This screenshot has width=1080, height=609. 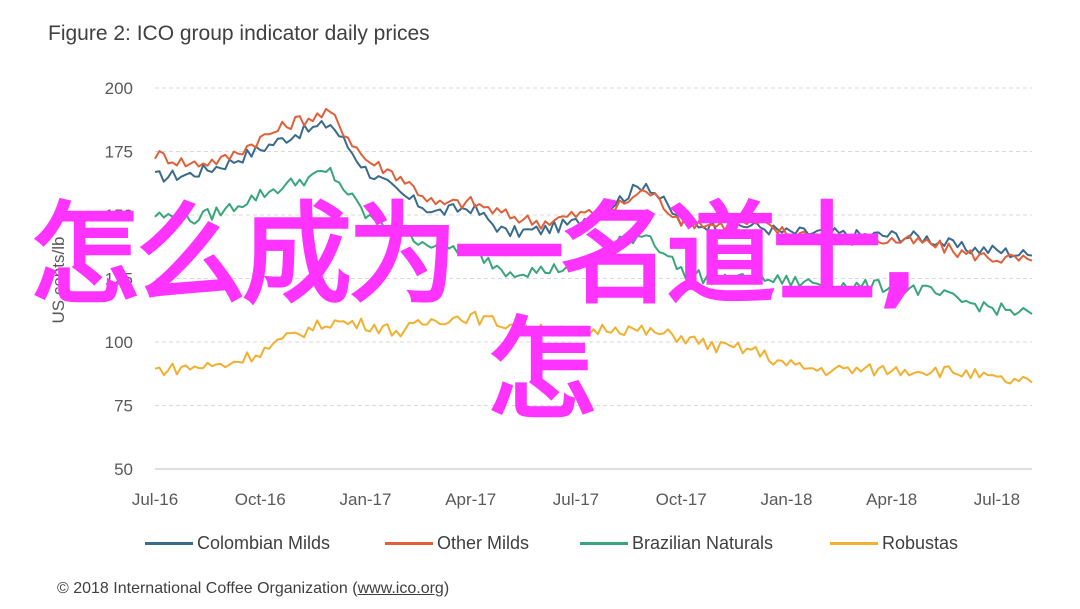 I want to click on x-tick-label-Oct-16: Oct-16, so click(x=260, y=499).